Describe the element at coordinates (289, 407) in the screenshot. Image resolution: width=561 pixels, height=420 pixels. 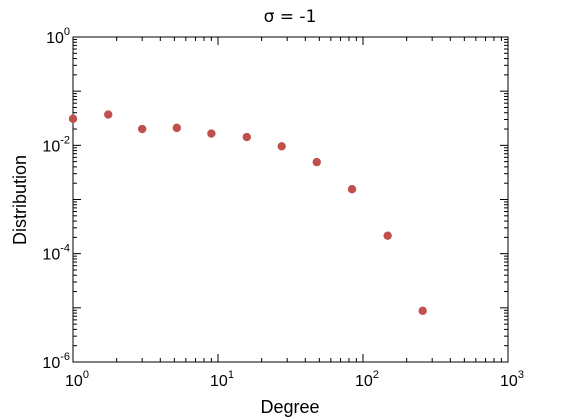
I see `x-axis-label: Degree` at that location.